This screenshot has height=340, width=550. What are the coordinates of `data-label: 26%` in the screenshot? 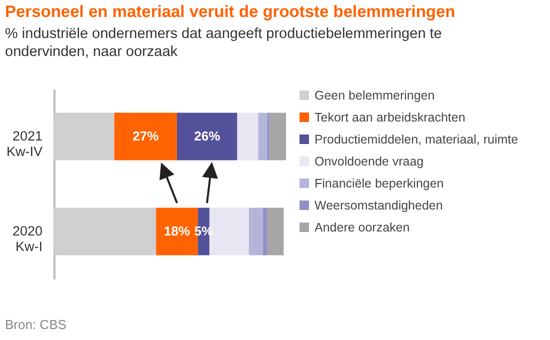 It's located at (207, 136).